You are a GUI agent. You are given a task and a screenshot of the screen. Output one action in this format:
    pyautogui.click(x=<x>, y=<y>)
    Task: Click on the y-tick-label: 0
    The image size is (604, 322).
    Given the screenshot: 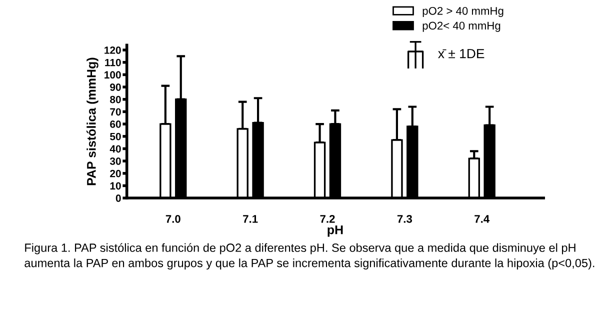 What is the action you would take?
    pyautogui.click(x=118, y=198)
    